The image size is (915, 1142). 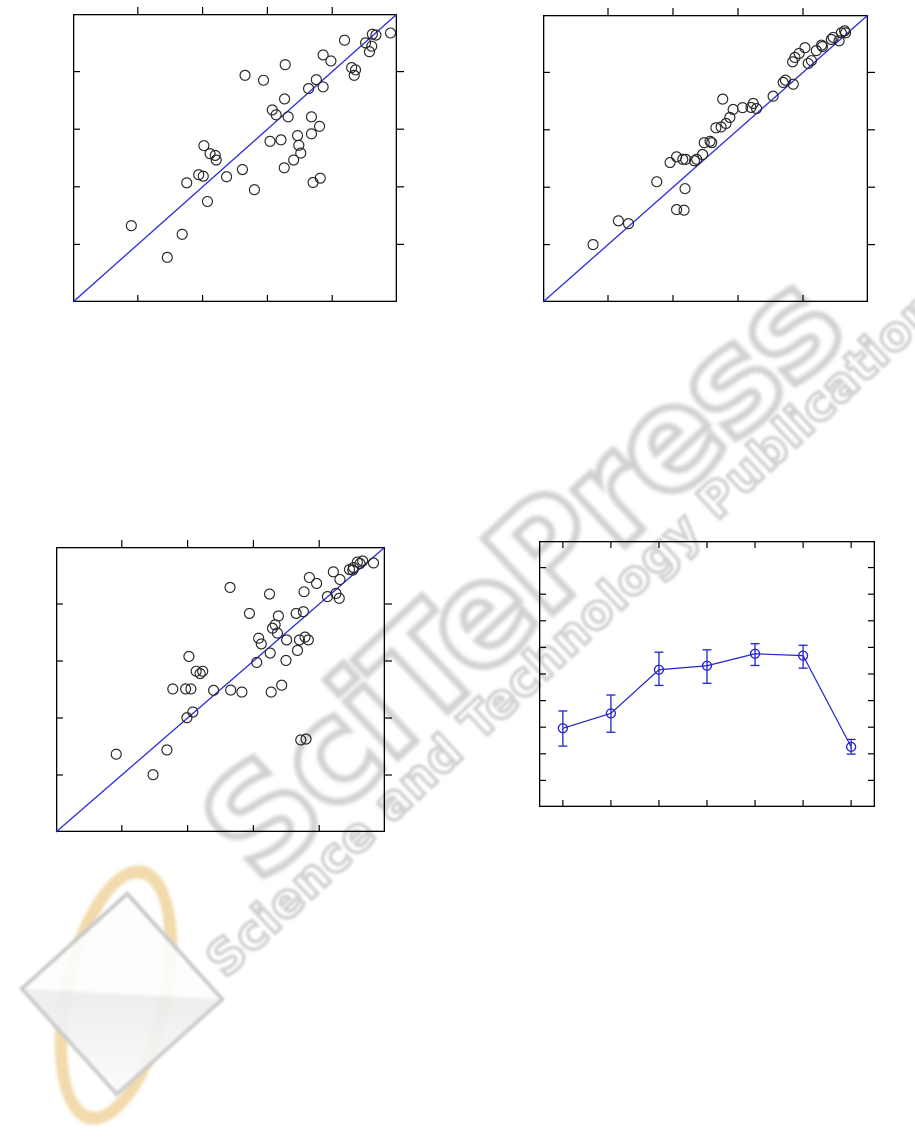 I want to click on br-chart-canvas, so click(x=707, y=674).